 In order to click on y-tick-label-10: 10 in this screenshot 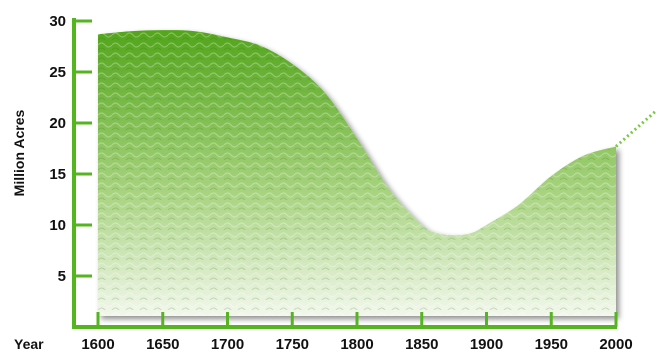, I will do `click(57, 225)`.